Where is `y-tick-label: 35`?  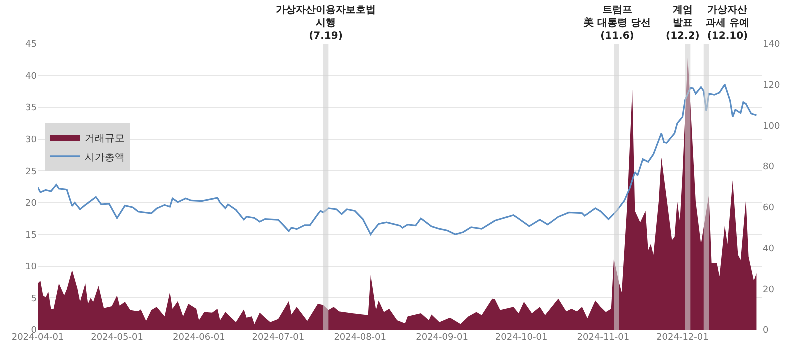 y-tick-label: 35 is located at coordinates (31, 109).